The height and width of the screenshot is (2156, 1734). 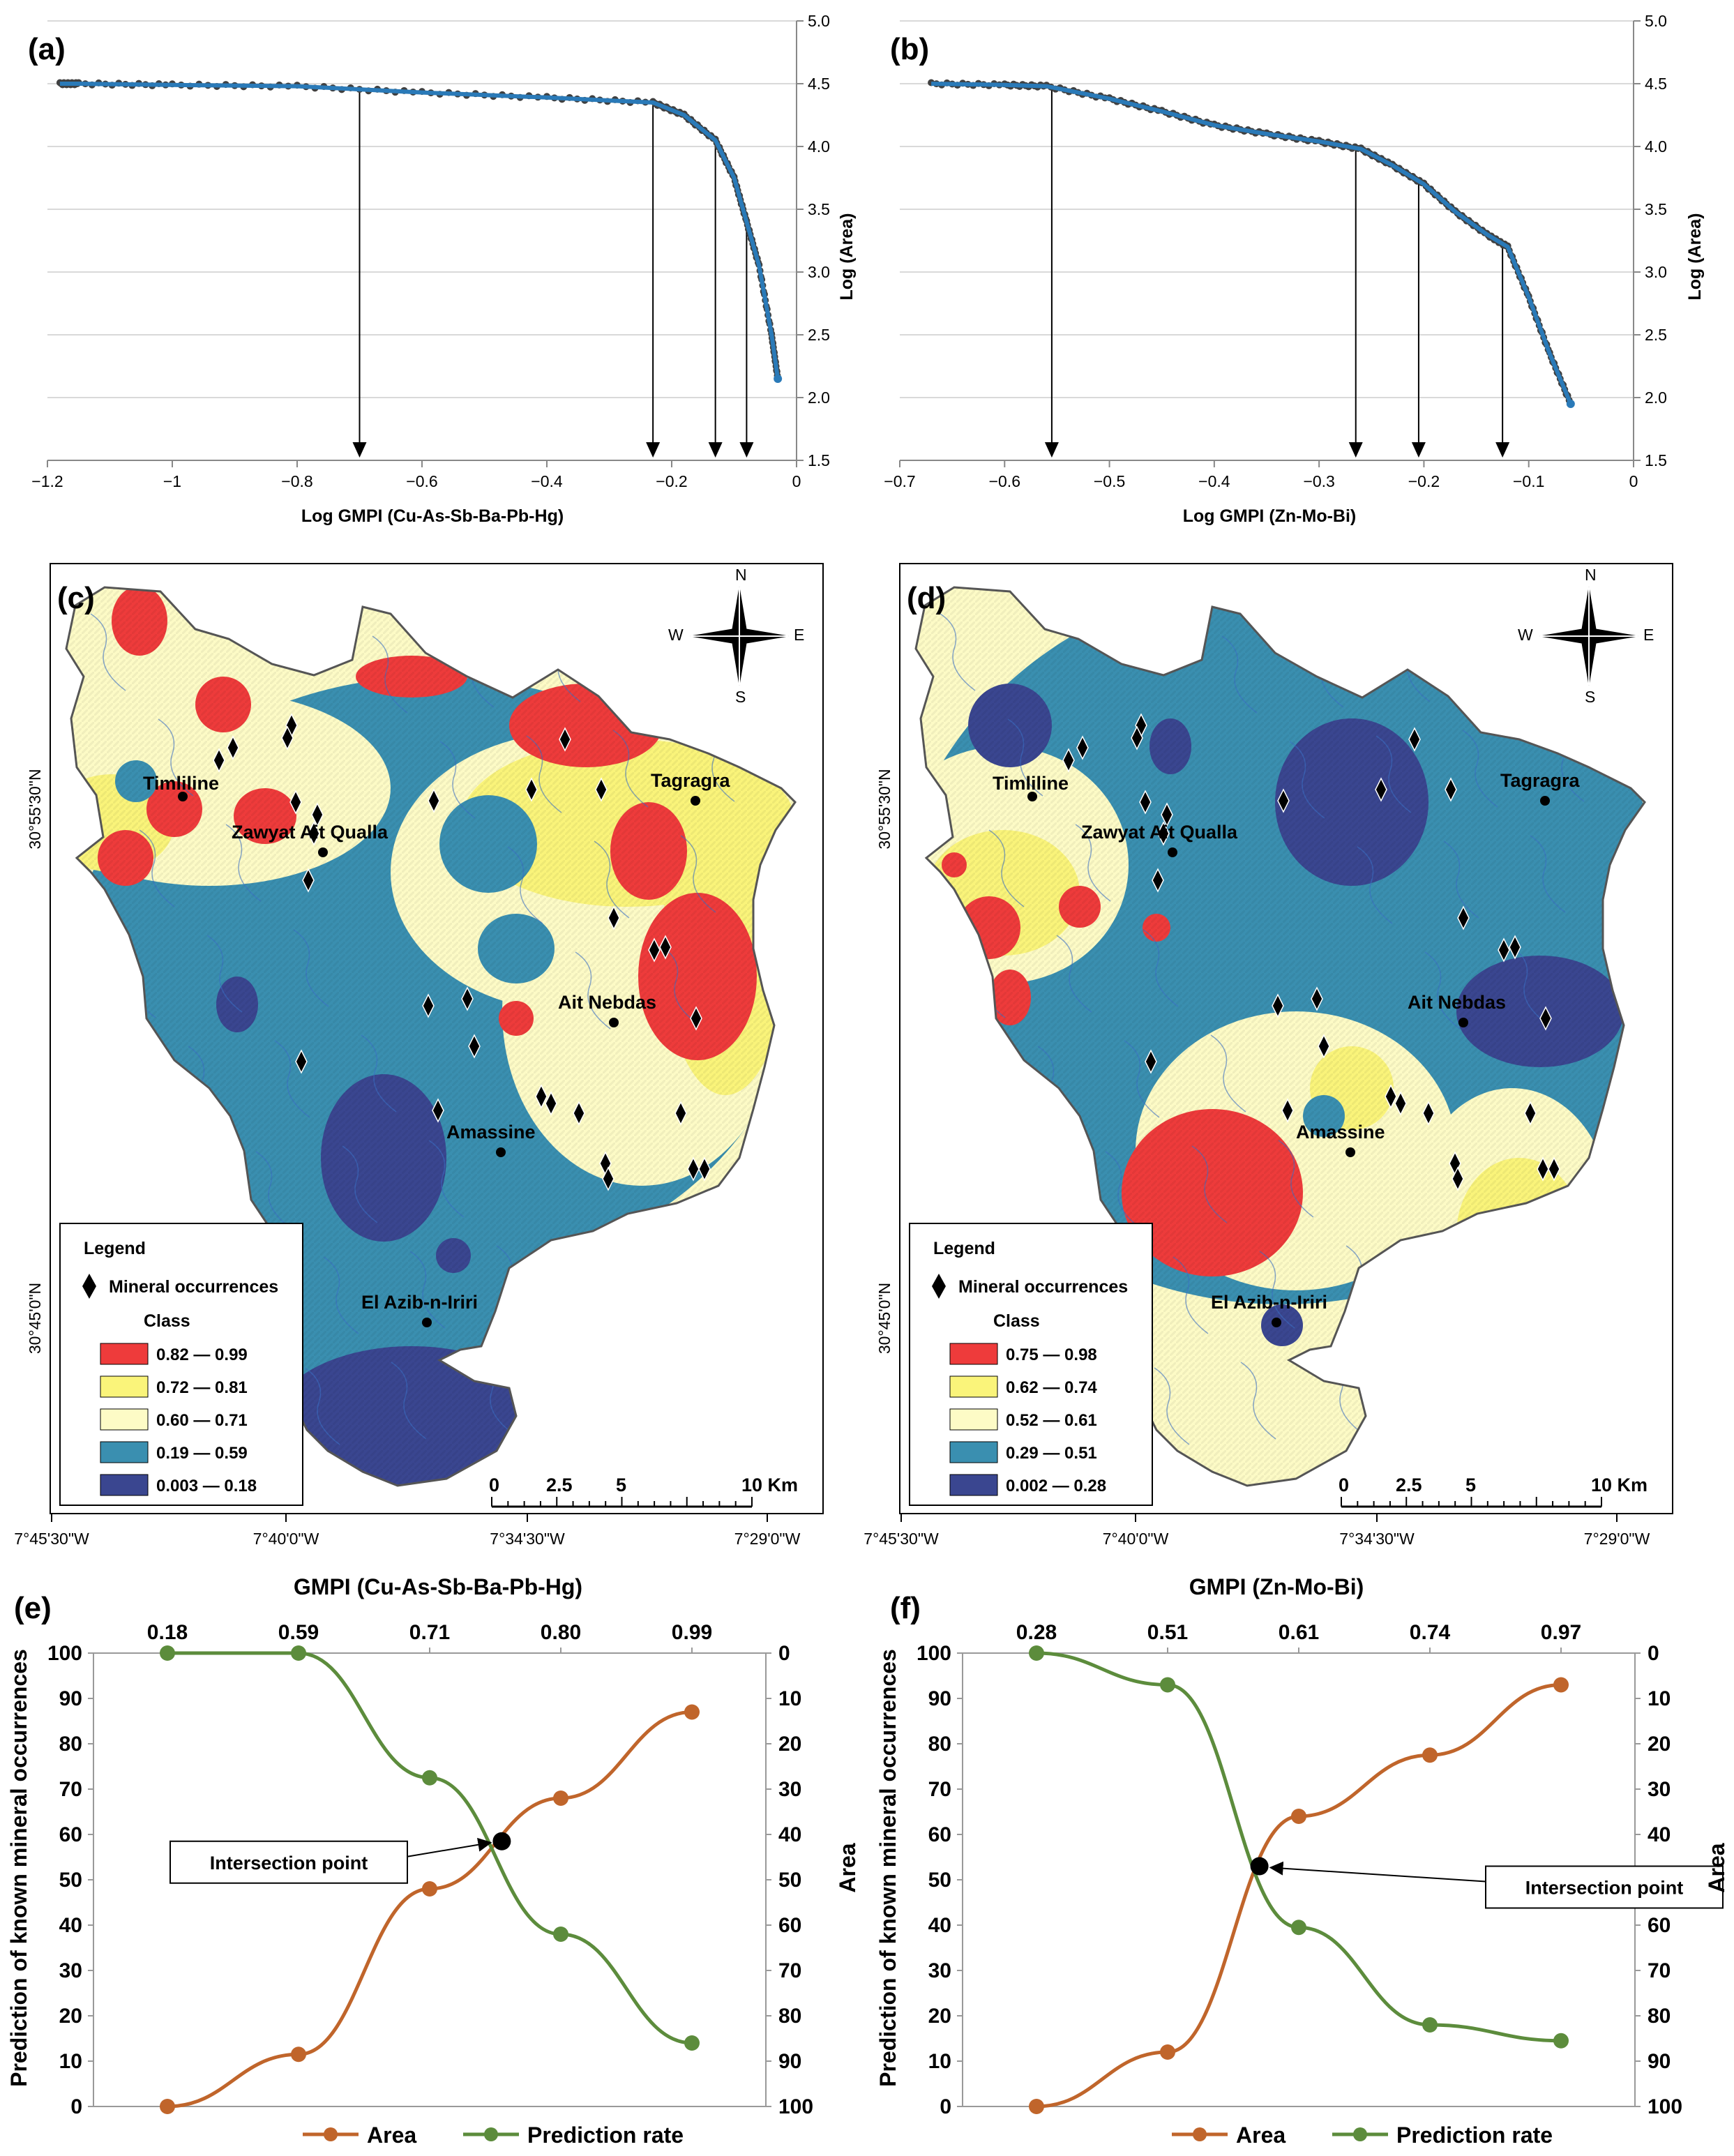 I want to click on top-tick-label: 0.71, so click(x=429, y=1632).